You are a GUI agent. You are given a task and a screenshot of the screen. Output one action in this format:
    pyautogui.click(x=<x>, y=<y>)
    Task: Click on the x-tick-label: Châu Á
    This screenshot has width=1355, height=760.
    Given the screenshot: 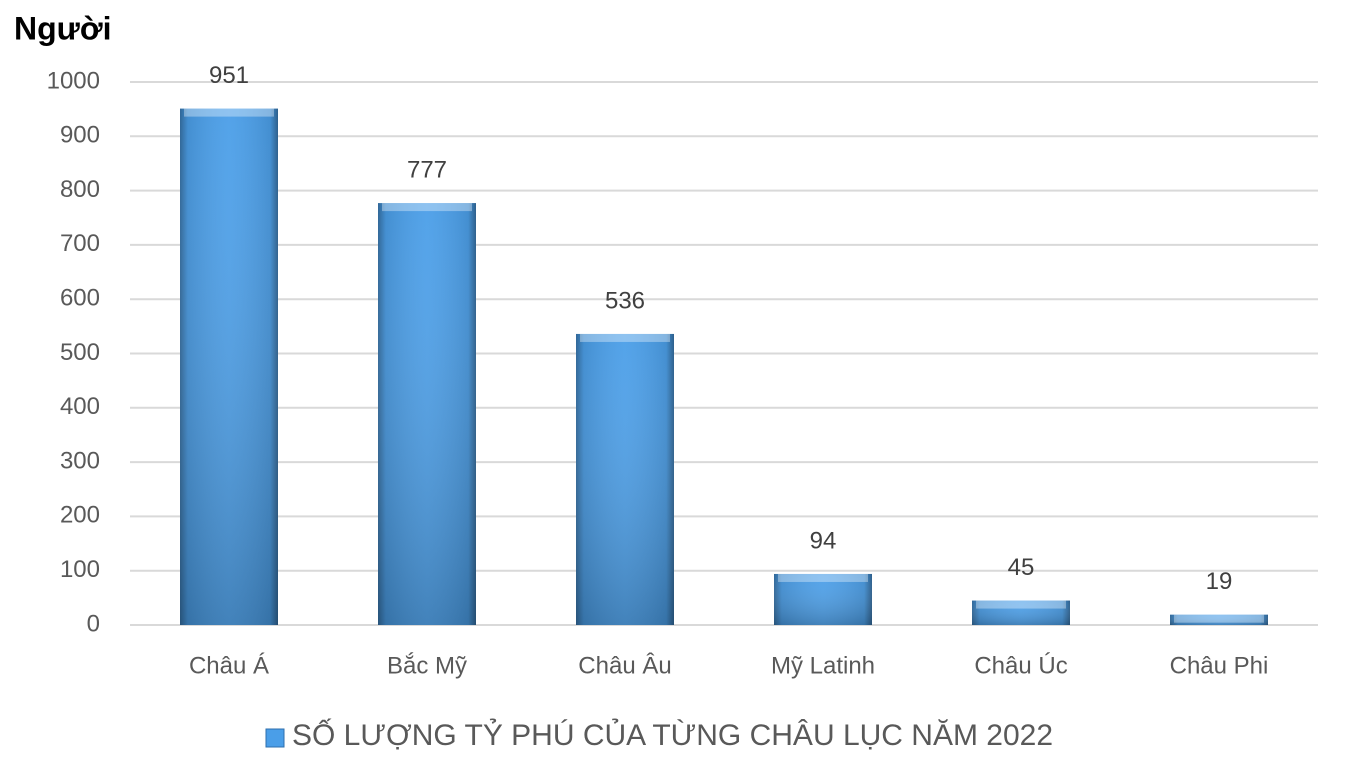 What is the action you would take?
    pyautogui.click(x=229, y=665)
    